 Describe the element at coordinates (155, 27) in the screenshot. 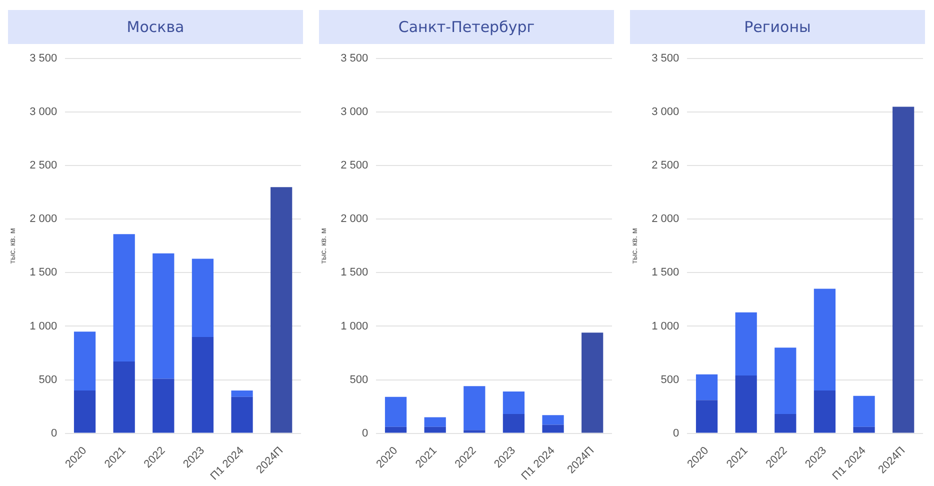

I see `chart-title: Москва` at that location.